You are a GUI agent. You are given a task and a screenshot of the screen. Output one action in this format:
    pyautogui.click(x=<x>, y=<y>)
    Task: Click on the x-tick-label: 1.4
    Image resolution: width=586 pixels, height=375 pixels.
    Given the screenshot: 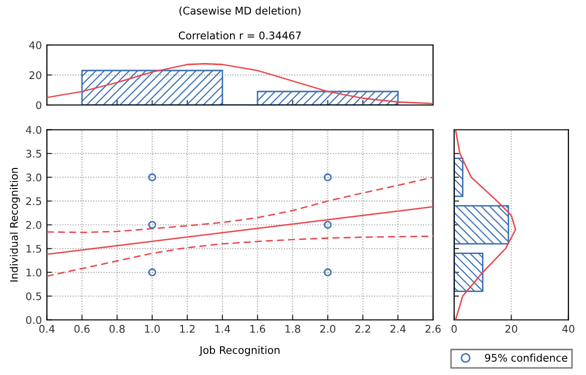 What is the action you would take?
    pyautogui.click(x=222, y=329)
    